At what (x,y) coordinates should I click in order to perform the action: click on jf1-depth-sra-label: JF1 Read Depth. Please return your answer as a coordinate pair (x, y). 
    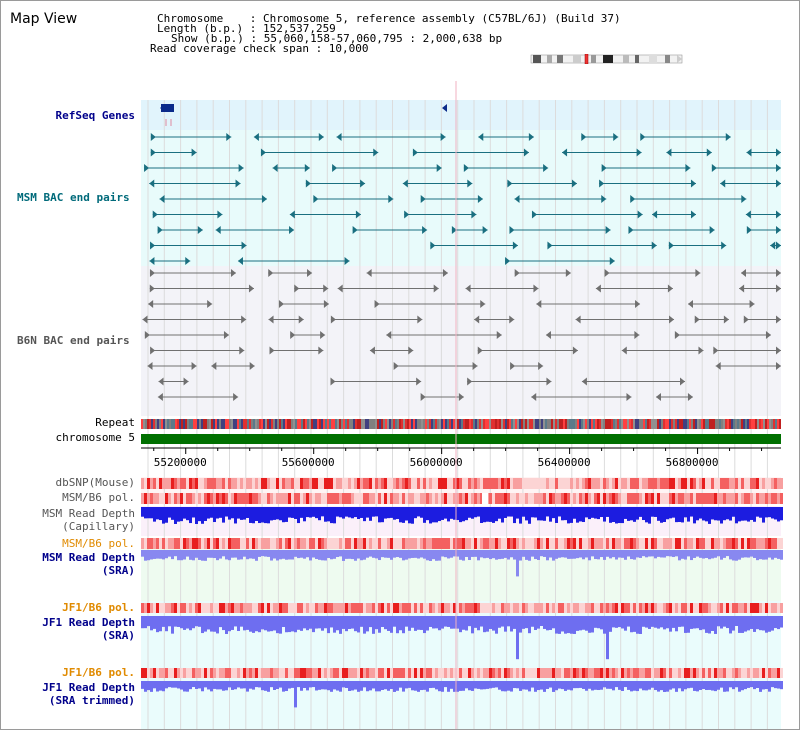
    Looking at the image, I should click on (88, 622).